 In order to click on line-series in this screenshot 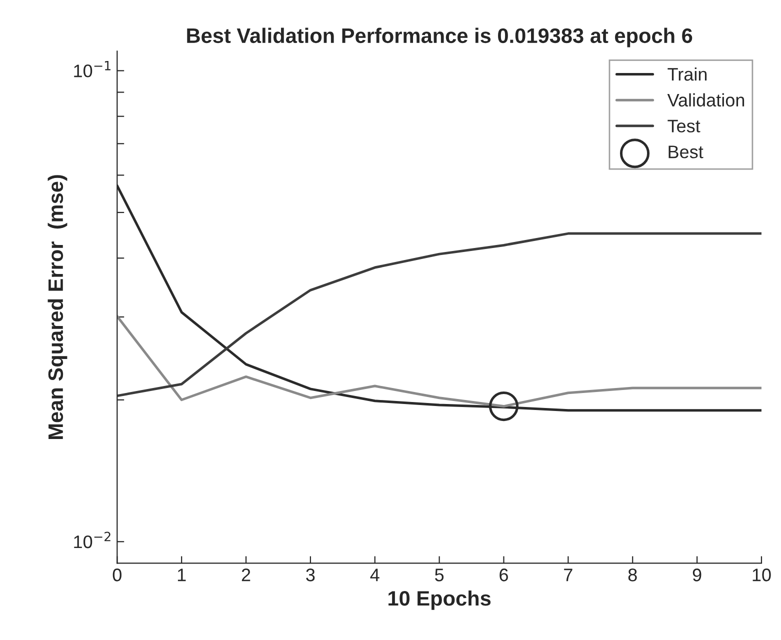, I will do `click(439, 361)`.